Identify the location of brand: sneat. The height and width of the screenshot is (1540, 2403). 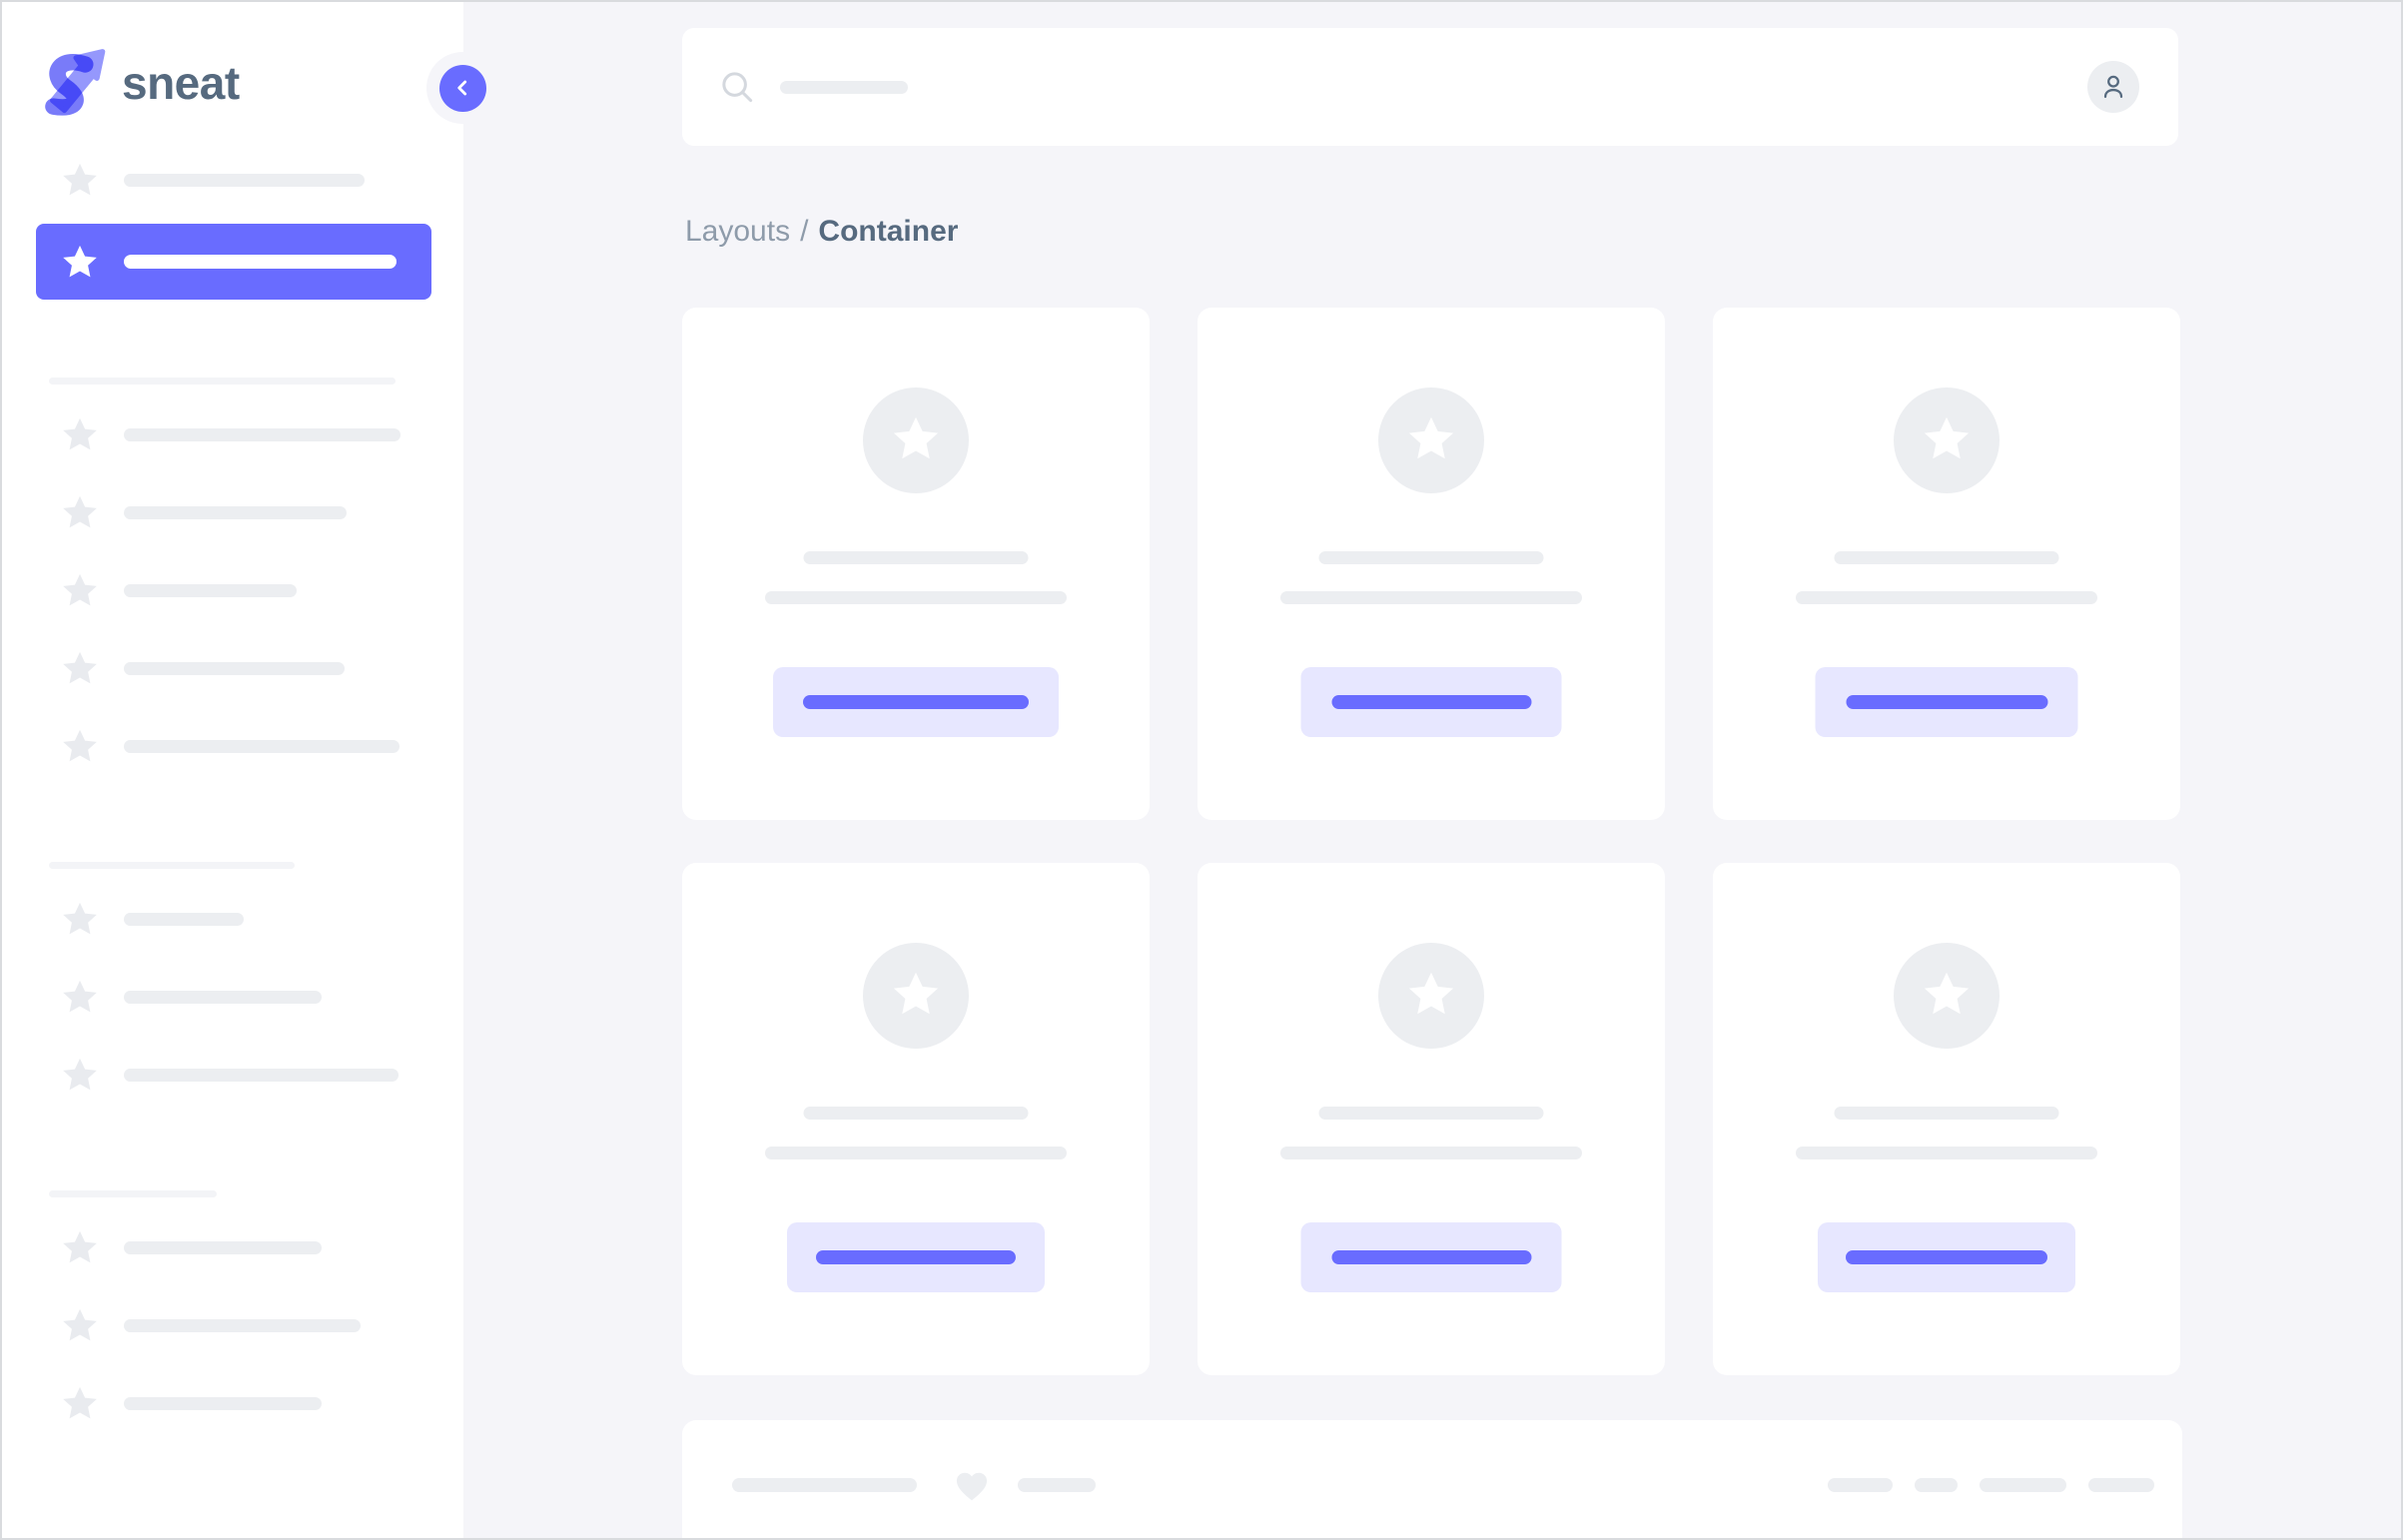
(233, 61).